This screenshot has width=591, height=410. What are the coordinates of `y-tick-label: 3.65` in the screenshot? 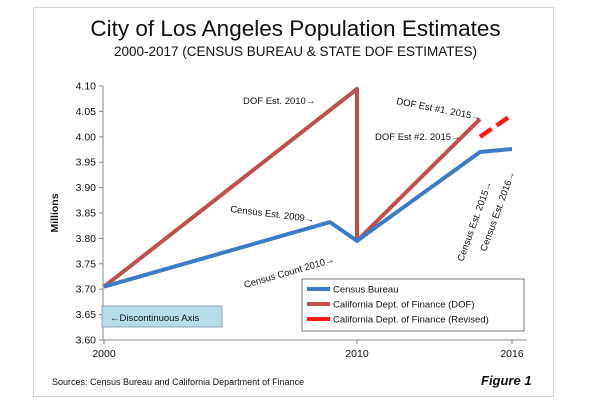 It's located at (86, 315).